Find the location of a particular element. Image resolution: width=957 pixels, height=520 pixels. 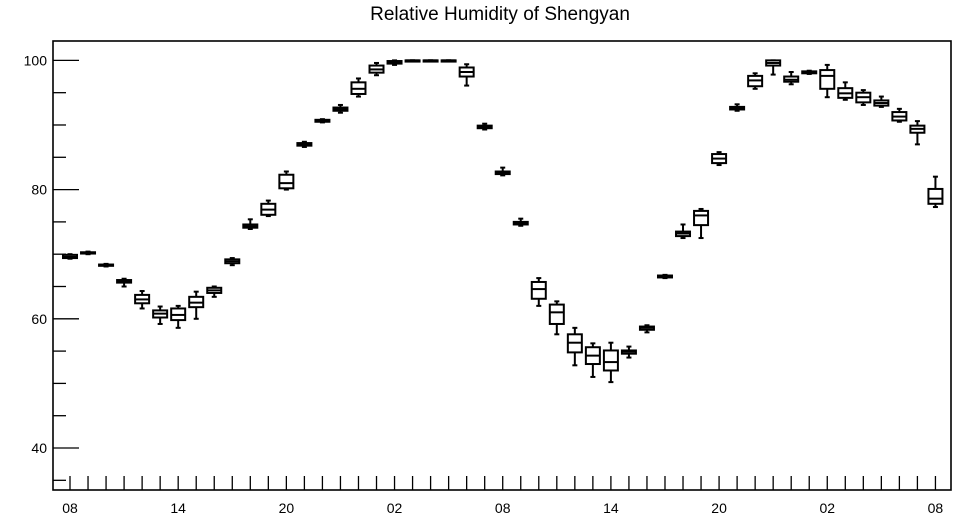

y-tick-label: 80 is located at coordinates (39, 190).